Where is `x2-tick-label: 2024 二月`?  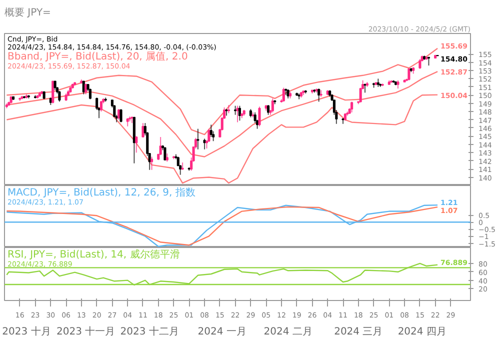
x2-tick-label: 2024 二月 is located at coordinates (288, 332).